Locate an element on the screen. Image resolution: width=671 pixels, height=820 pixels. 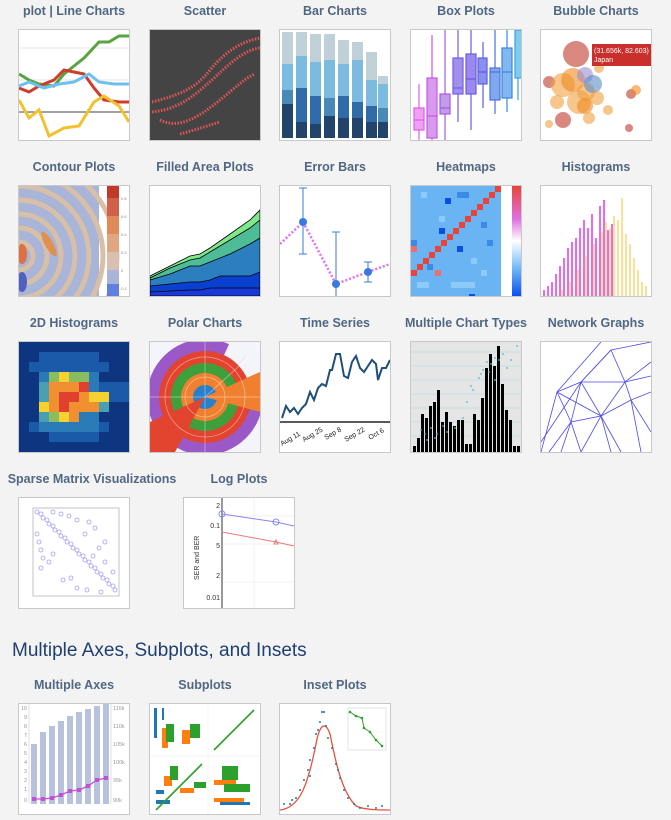
filled-area-thumbnail-icon is located at coordinates (205, 241).